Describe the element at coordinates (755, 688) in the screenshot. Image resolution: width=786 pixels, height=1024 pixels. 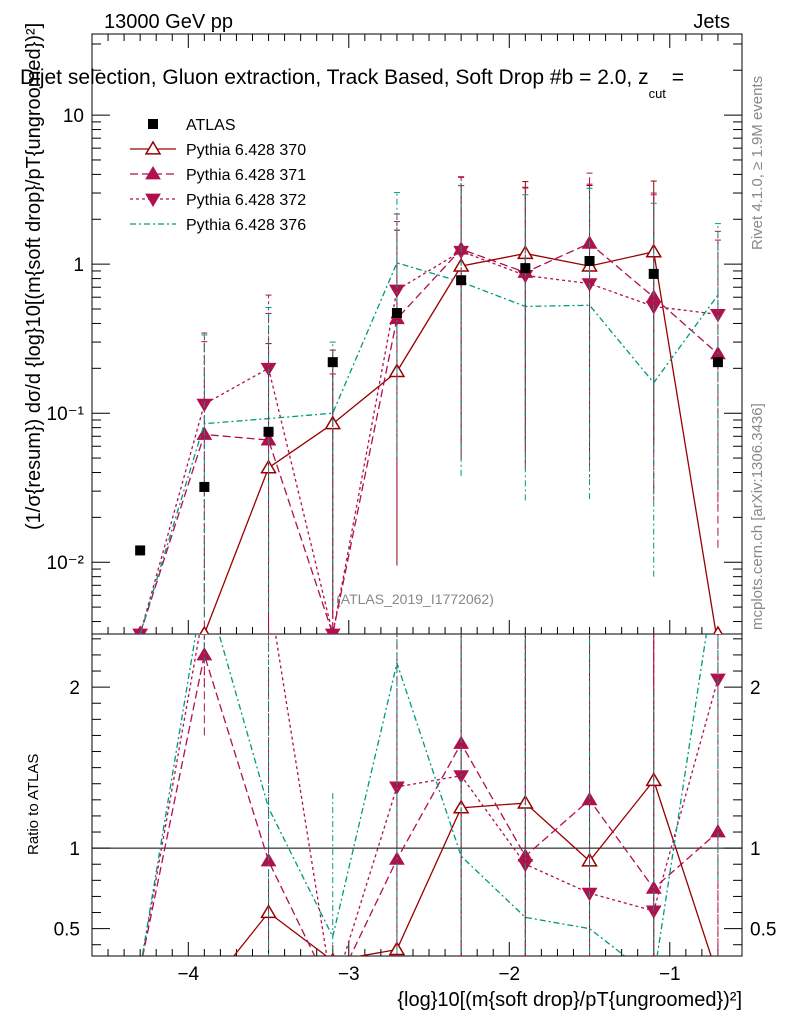
I see `y-tick-label-ratio-right: 2` at that location.